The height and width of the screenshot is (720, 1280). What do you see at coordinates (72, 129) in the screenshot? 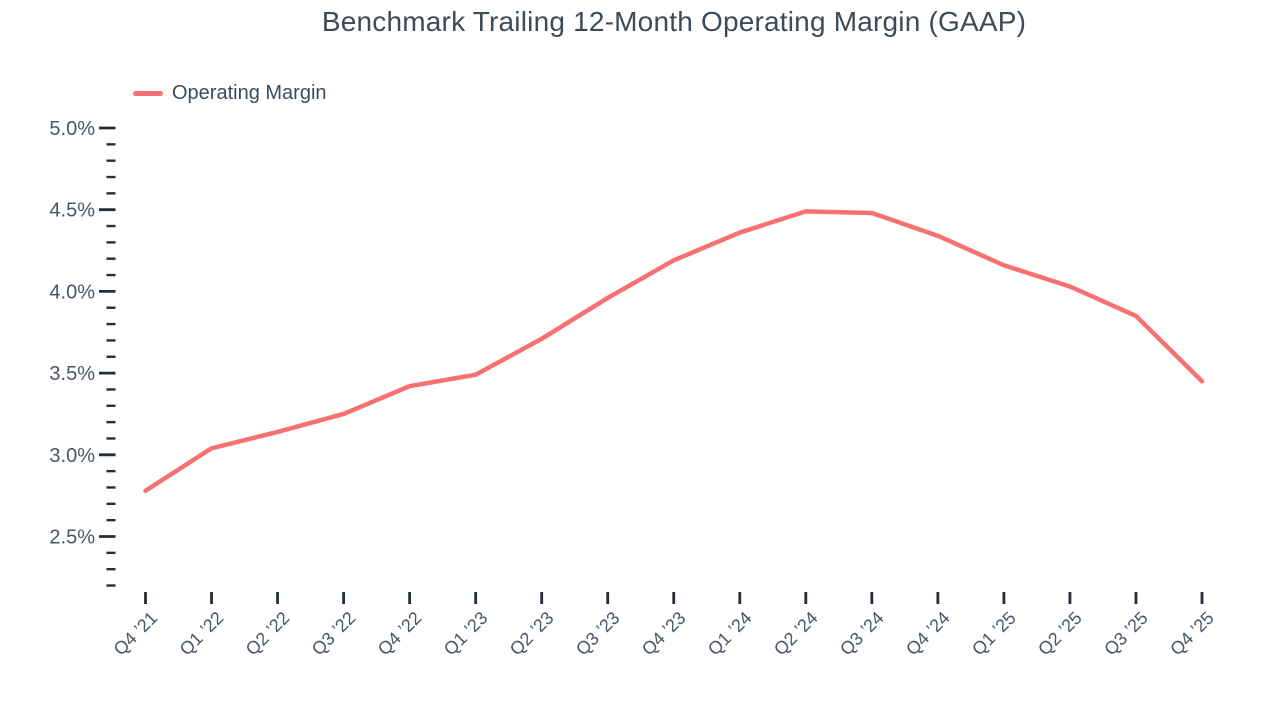
I see `y-axis-tick-label: 5.0%` at bounding box center [72, 129].